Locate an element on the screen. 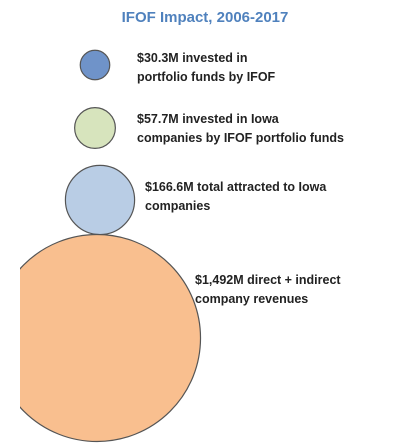  value-label: $166.6M is located at coordinates (169, 187).